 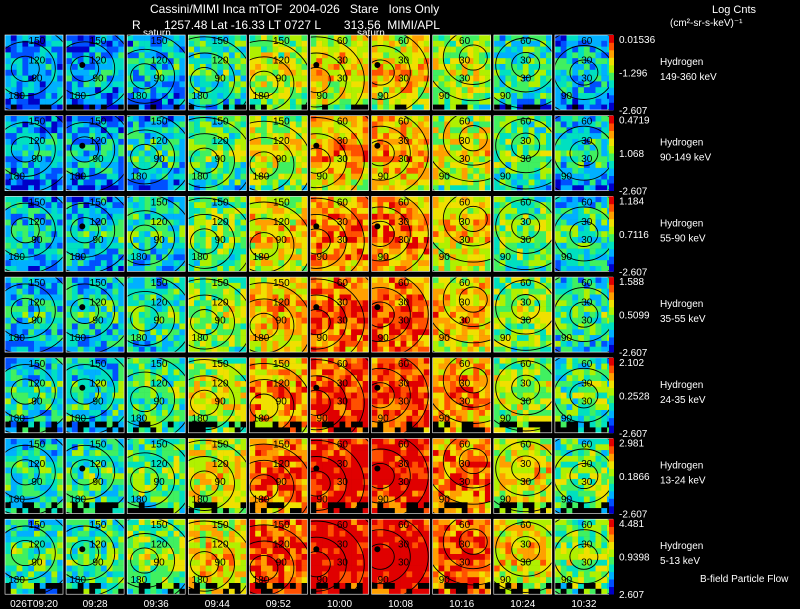 I want to click on colorbar-mid: 0.7116, so click(x=634, y=235).